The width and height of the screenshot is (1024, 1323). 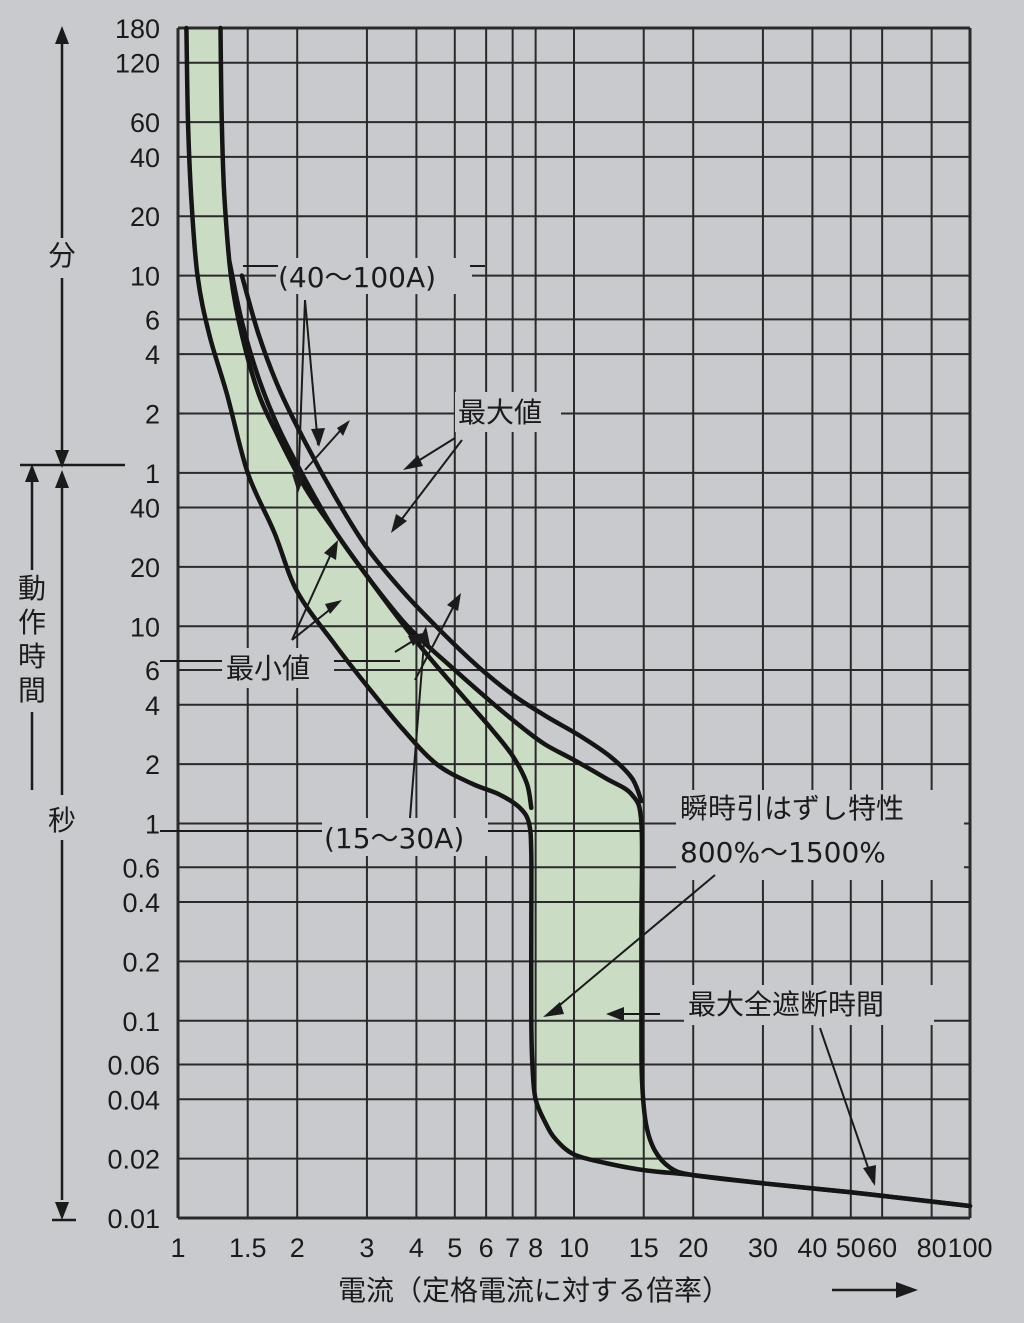 What do you see at coordinates (137, 64) in the screenshot?
I see `y-tick-label-120: 120` at bounding box center [137, 64].